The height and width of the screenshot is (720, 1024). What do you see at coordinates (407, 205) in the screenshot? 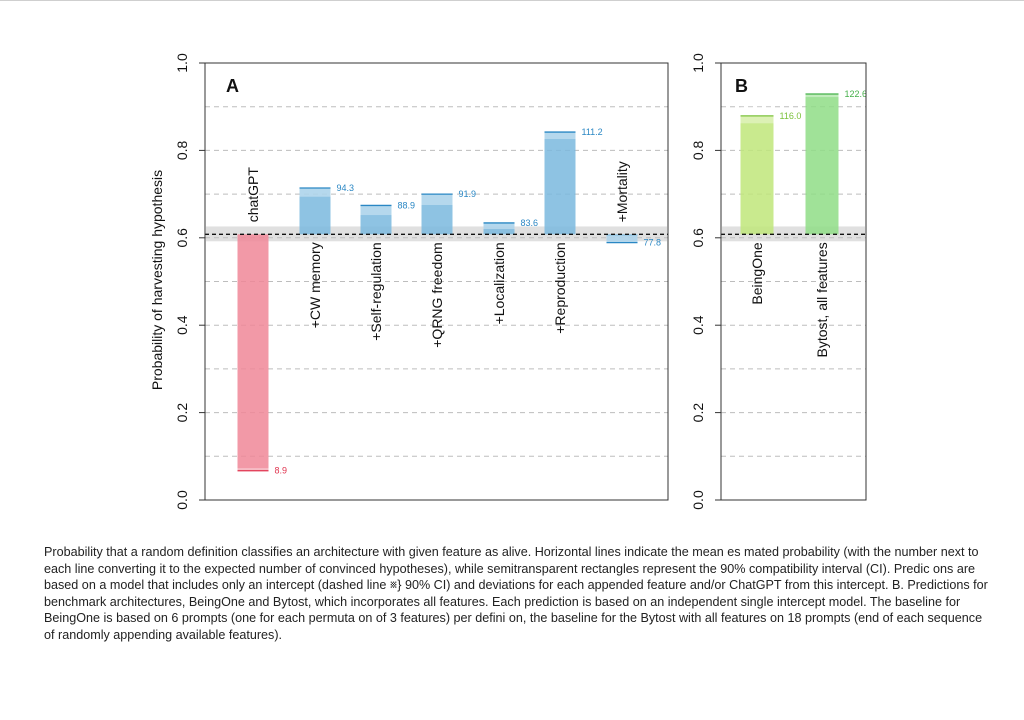
I see `data-label: 88.9` at bounding box center [407, 205].